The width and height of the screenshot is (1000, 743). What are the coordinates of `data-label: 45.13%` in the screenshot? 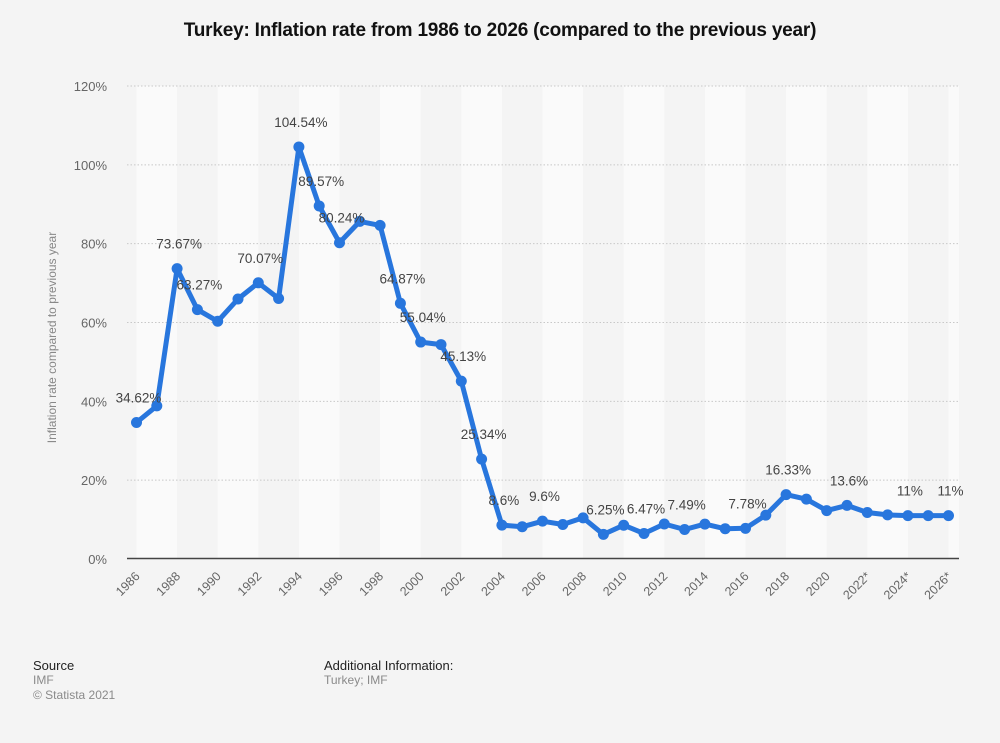 It's located at (463, 356).